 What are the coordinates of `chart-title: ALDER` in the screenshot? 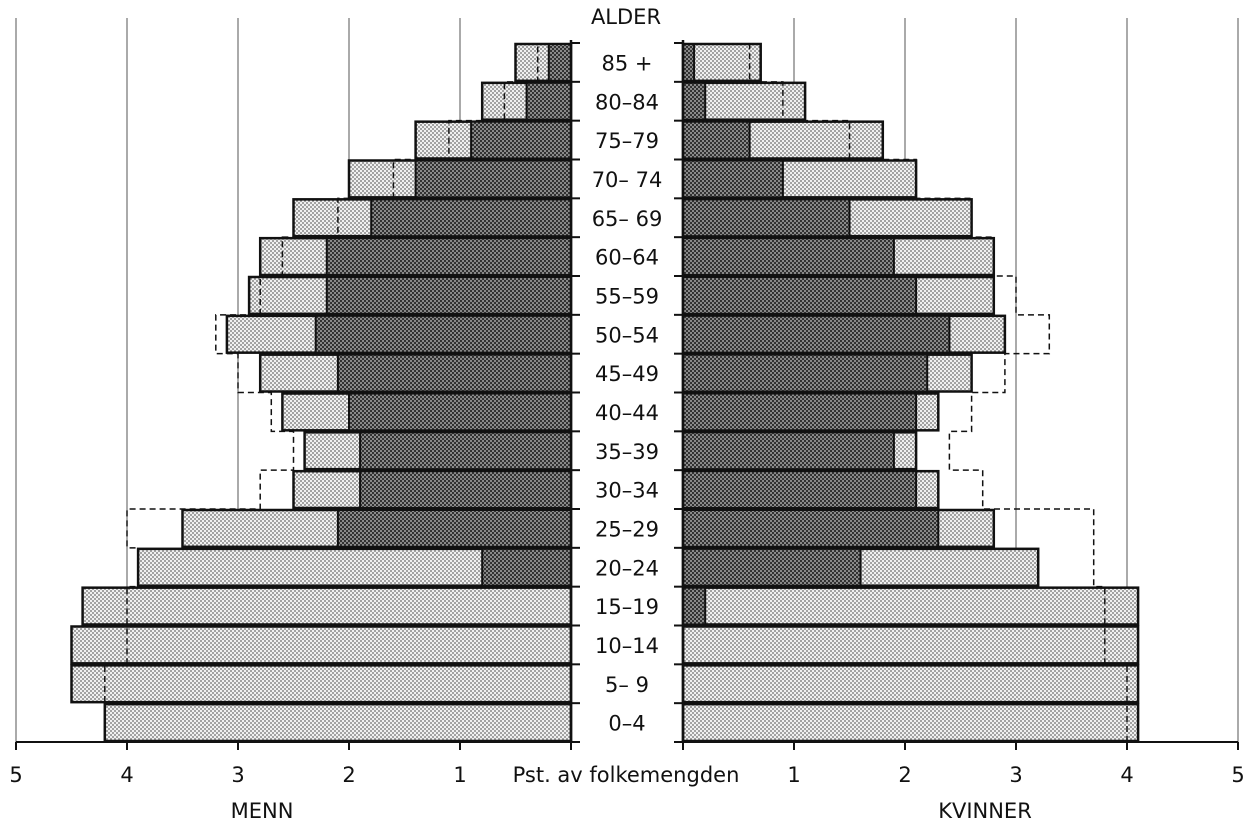 It's located at (626, 17).